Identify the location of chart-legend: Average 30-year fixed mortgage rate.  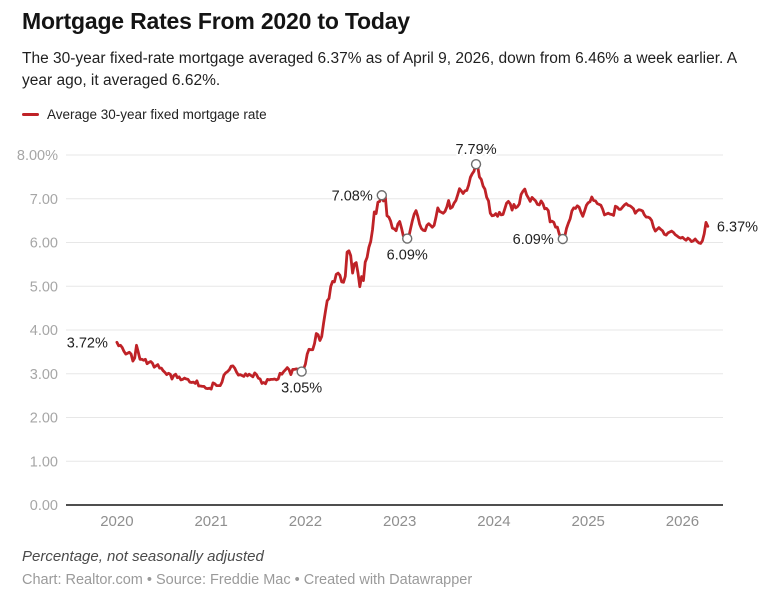
(144, 114).